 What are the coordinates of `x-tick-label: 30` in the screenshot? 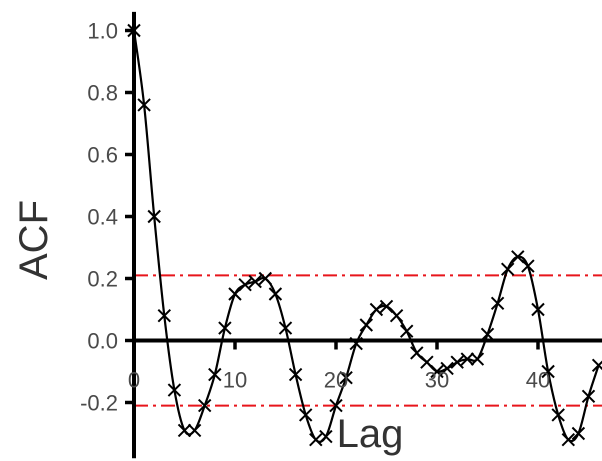 It's located at (437, 380).